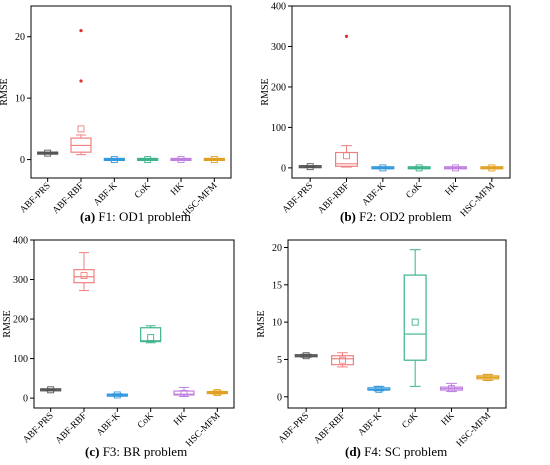  Describe the element at coordinates (353, 451) in the screenshot. I see `caption-d-label: (d)` at that location.